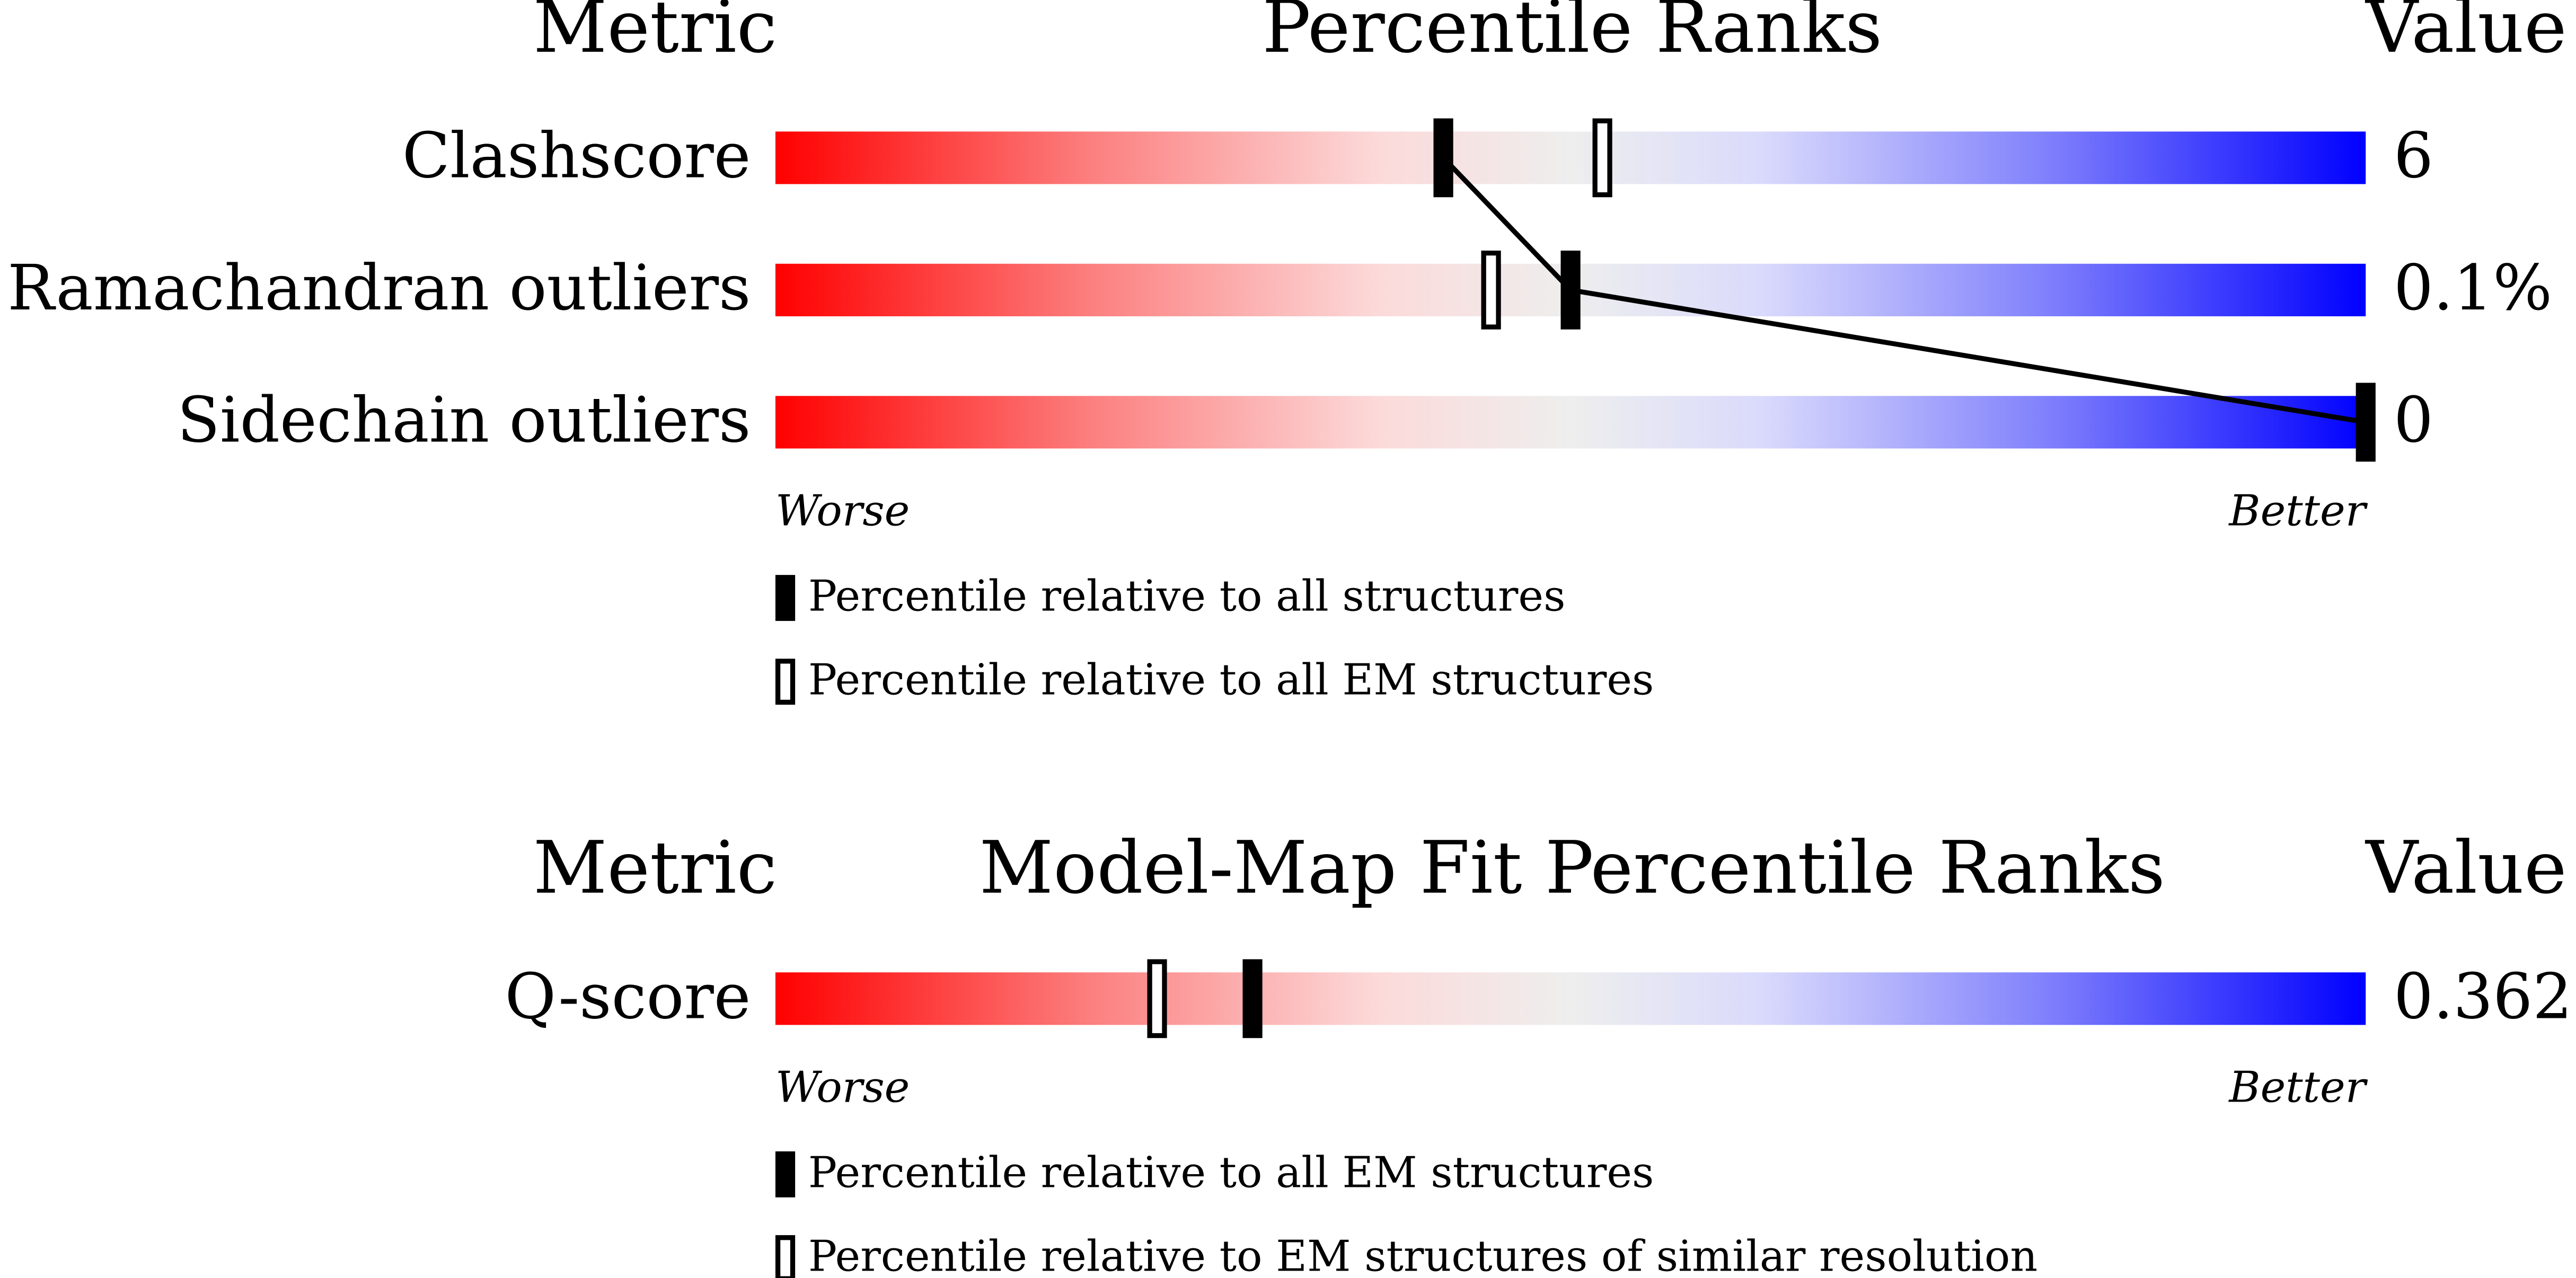 This screenshot has height=1278, width=2576. What do you see at coordinates (1187, 597) in the screenshot?
I see `legend-label: Percentile relative to all structures` at bounding box center [1187, 597].